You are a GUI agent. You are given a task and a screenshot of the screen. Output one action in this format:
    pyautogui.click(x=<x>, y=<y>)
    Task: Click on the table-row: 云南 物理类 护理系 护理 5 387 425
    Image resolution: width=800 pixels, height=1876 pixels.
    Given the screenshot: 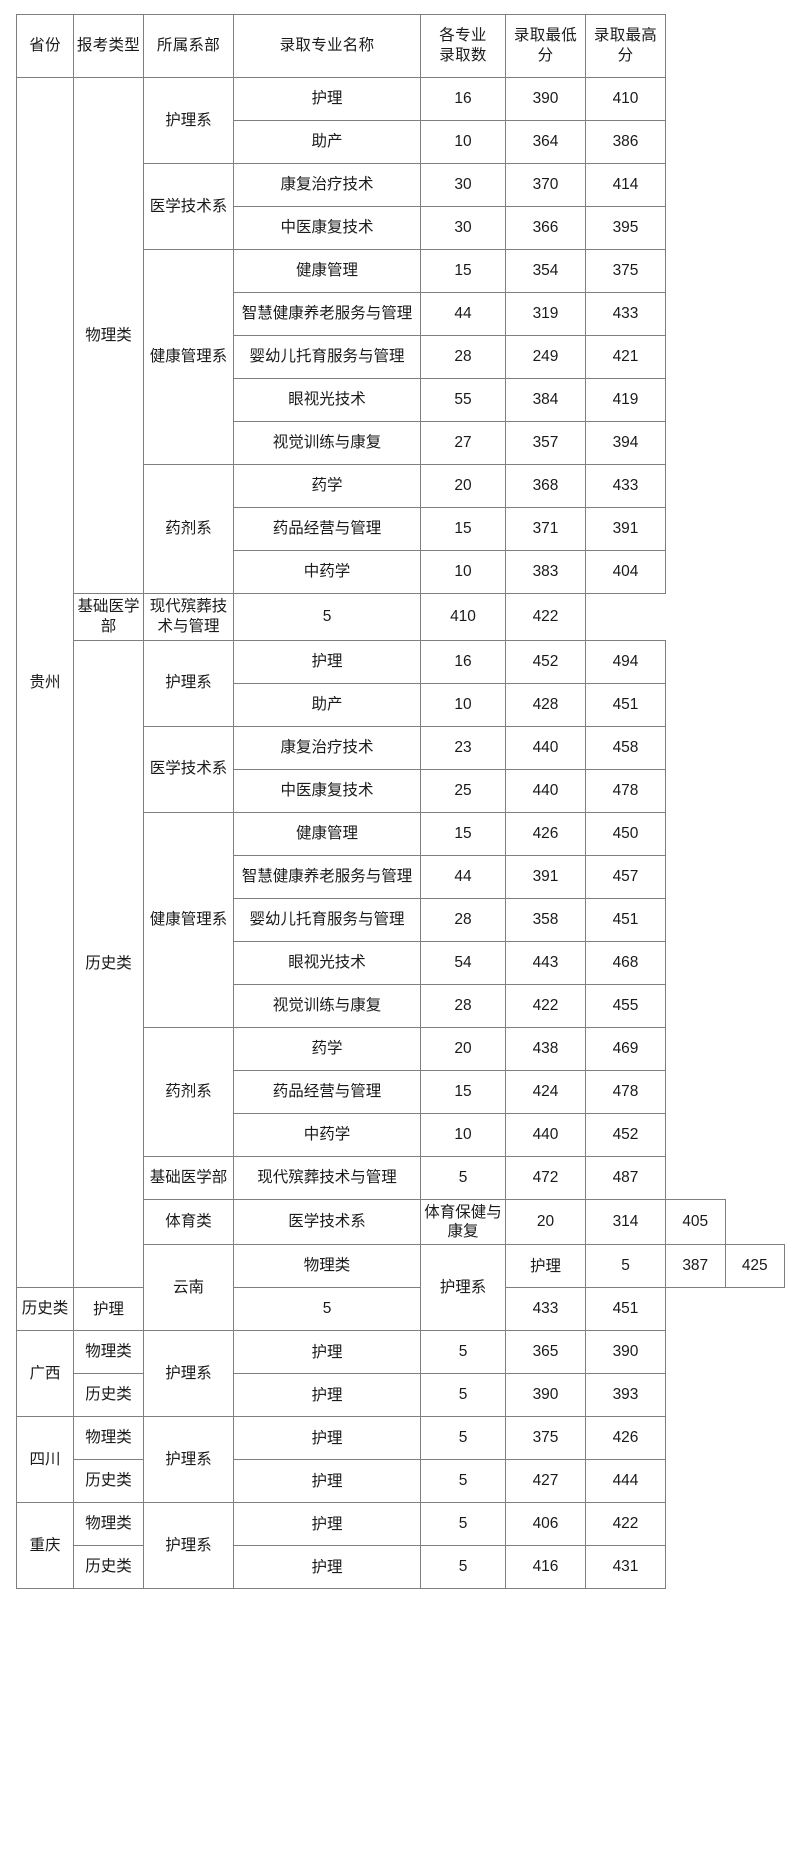 What is the action you would take?
    pyautogui.click(x=401, y=1288)
    